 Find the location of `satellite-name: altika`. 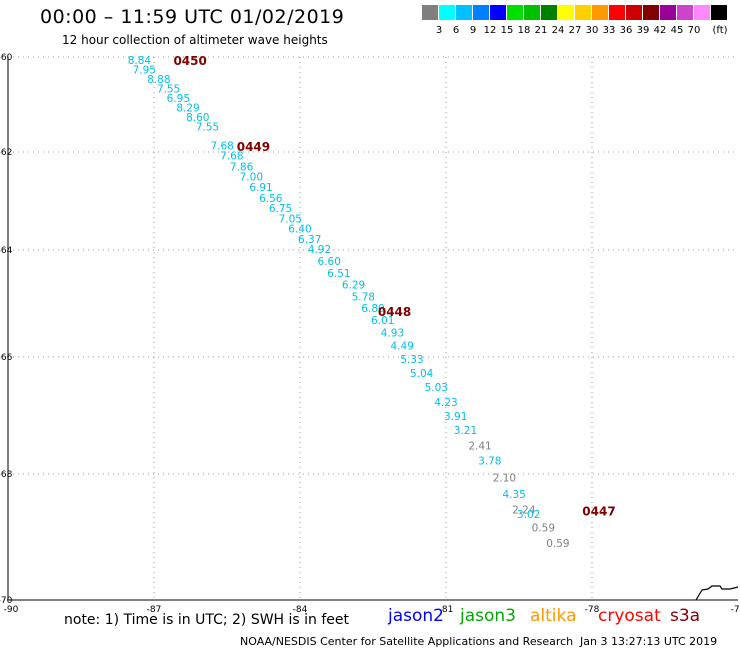

satellite-name: altika is located at coordinates (553, 616).